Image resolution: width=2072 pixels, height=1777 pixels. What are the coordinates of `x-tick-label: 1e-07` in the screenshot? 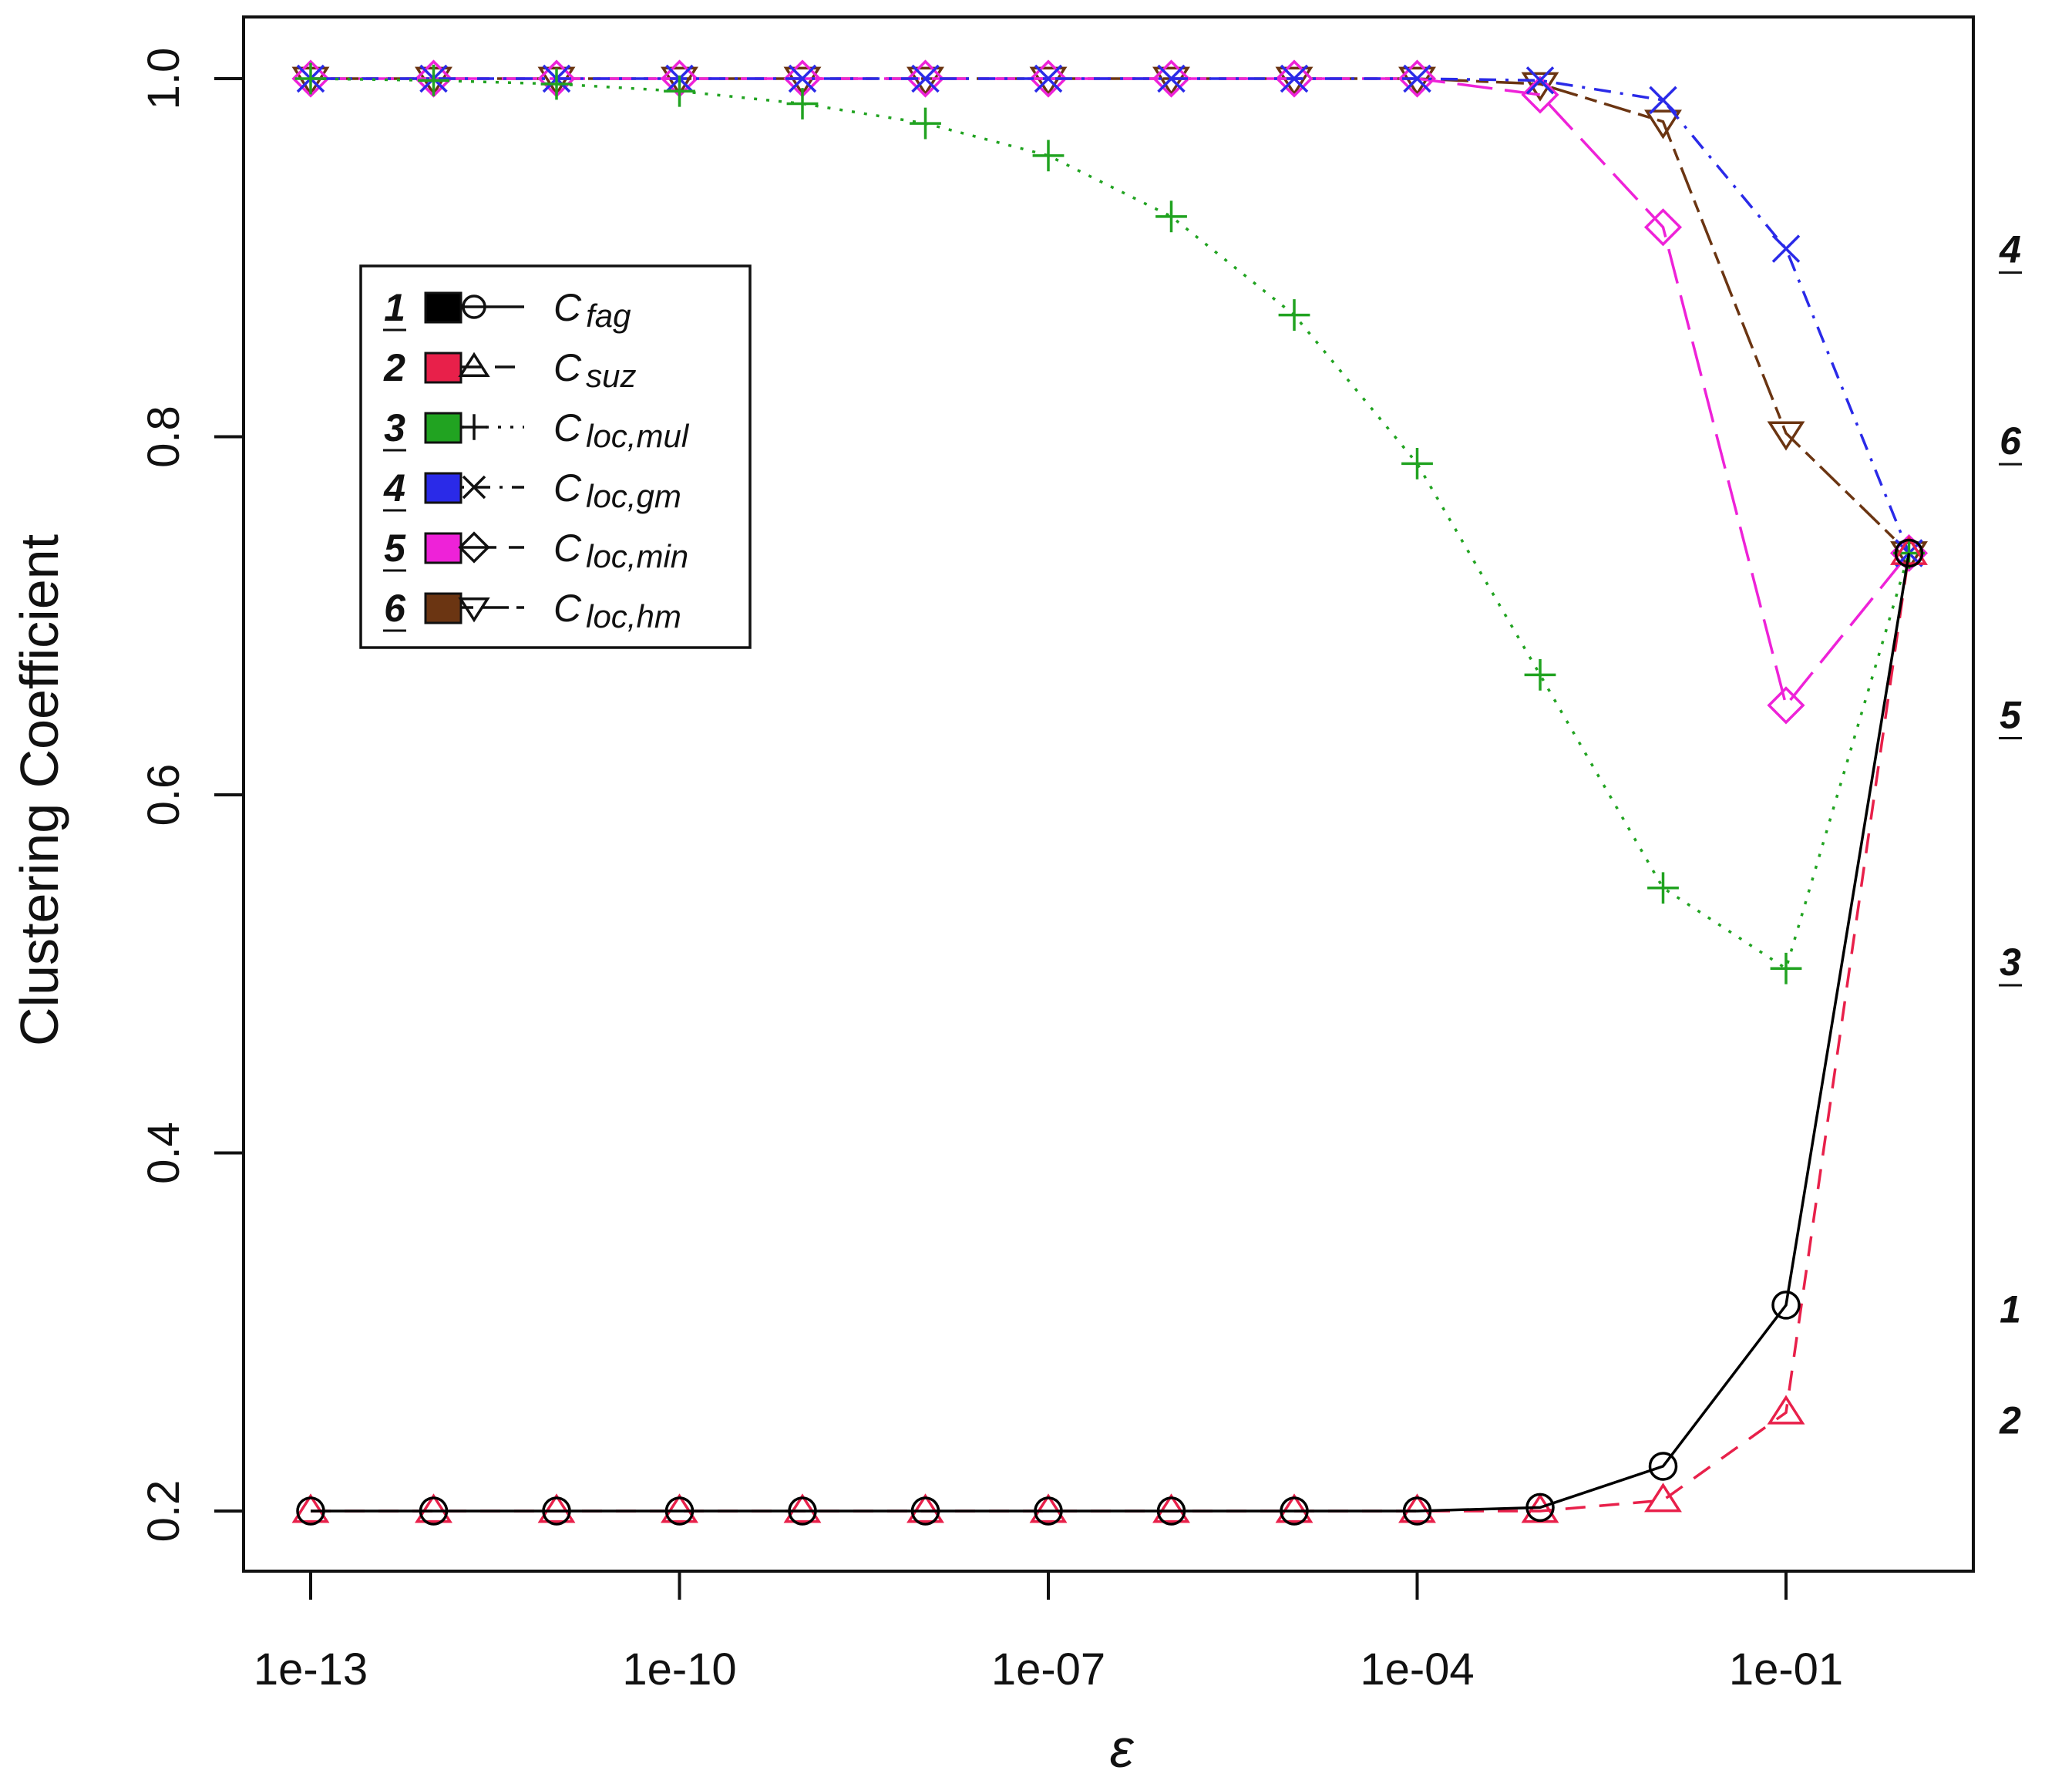 It's located at (1048, 1669).